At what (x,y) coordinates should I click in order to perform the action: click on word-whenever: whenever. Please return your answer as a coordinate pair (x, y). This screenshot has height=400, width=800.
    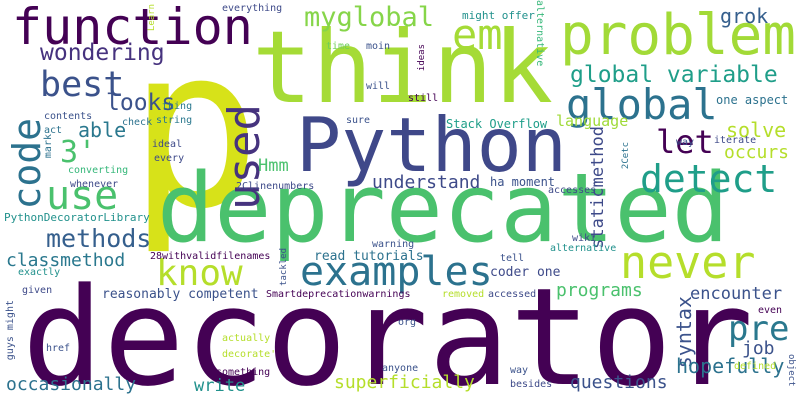
    Looking at the image, I should click on (94, 184).